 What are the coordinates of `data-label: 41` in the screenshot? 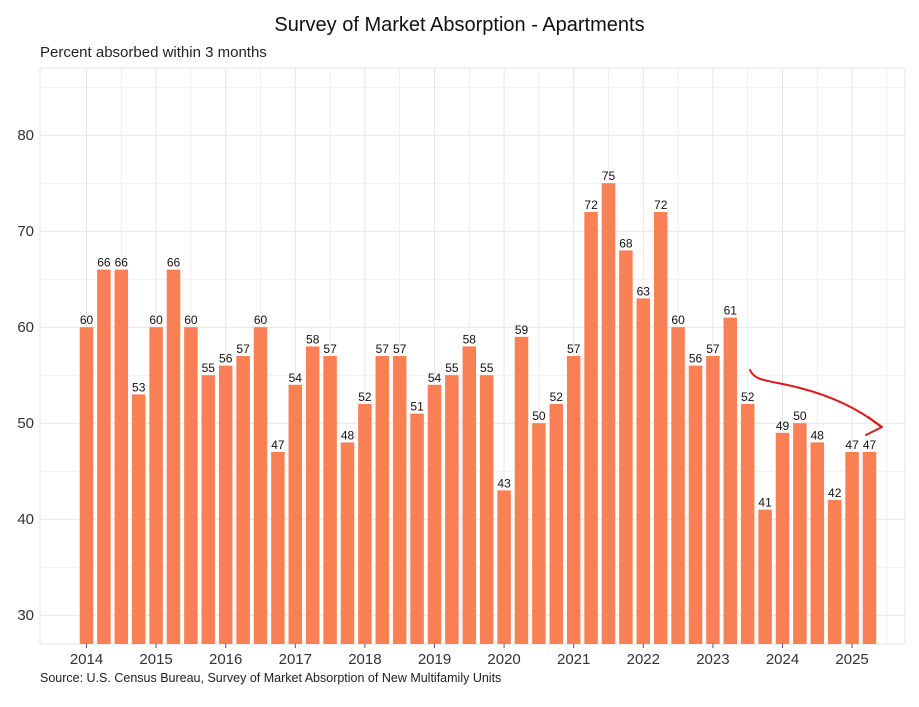 It's located at (765, 503).